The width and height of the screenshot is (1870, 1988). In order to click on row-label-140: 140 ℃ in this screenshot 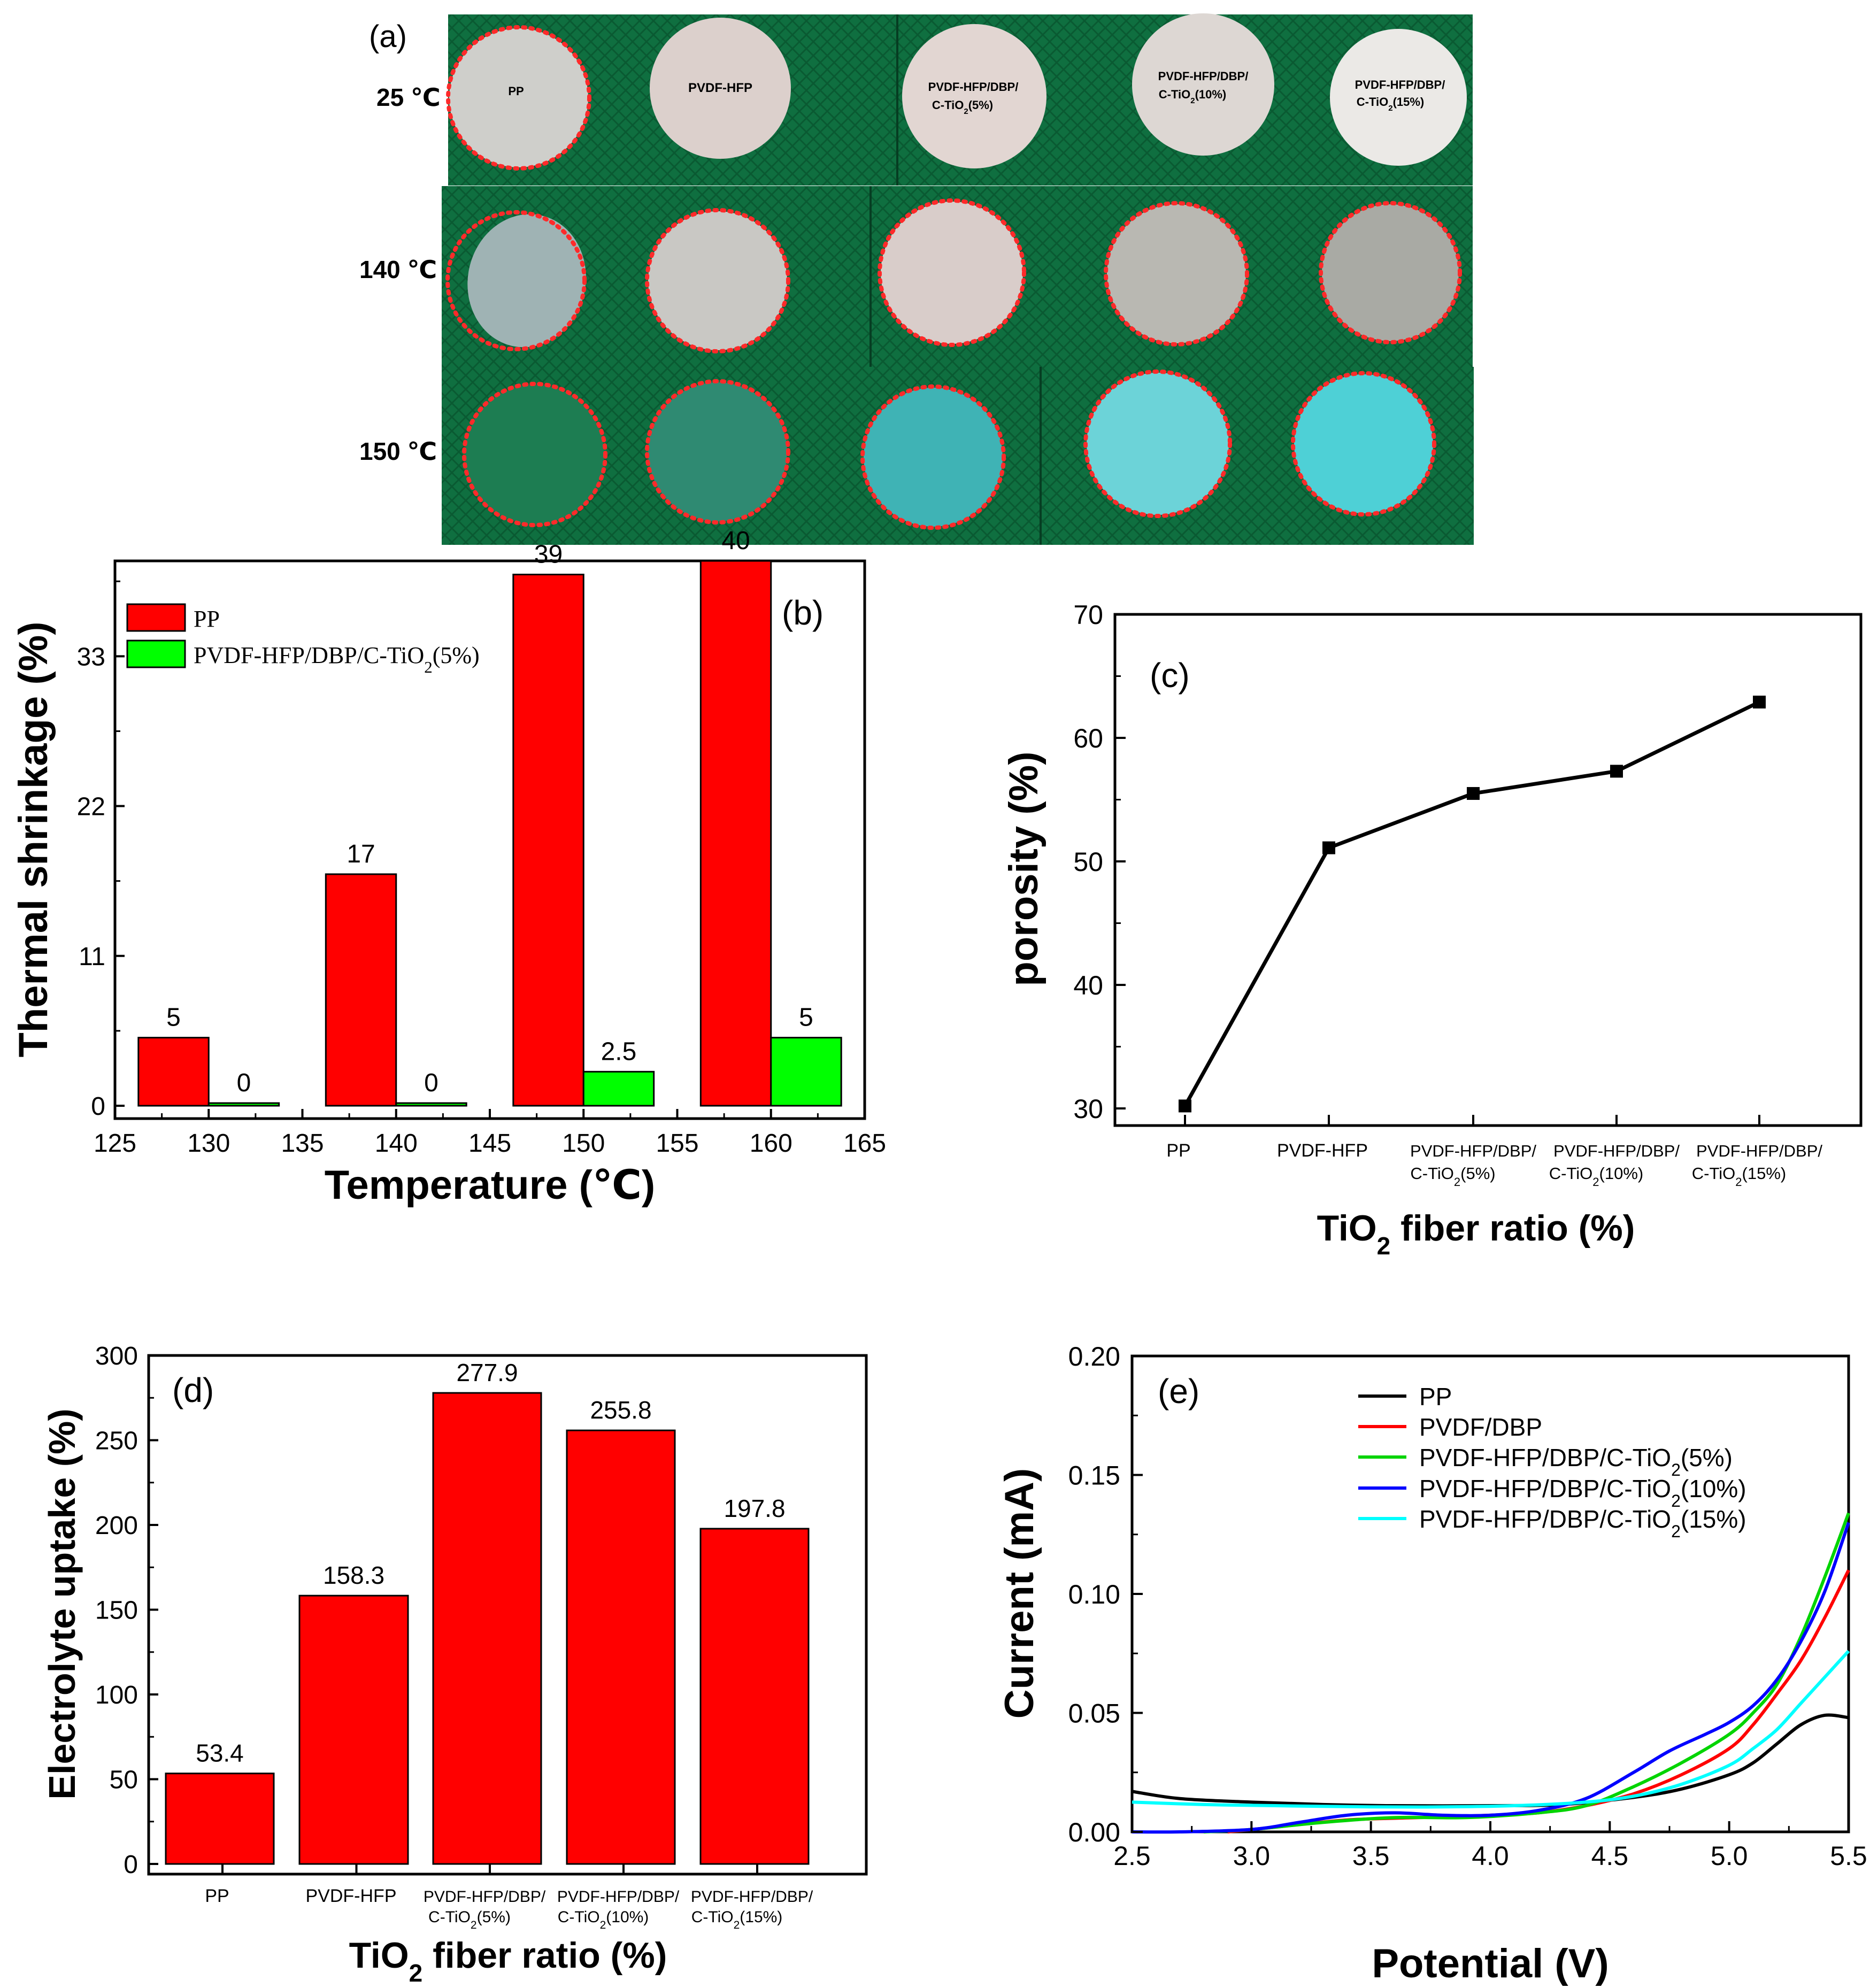, I will do `click(398, 269)`.